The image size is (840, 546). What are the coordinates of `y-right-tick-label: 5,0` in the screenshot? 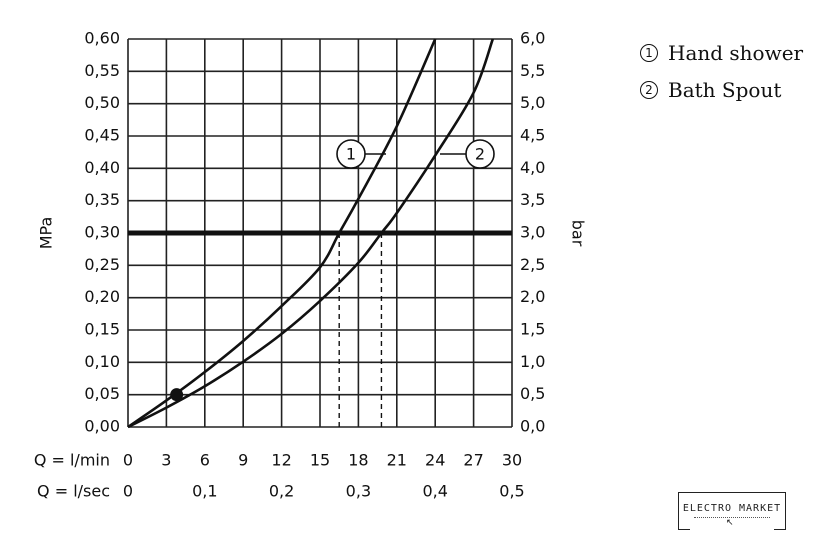 It's located at (532, 102).